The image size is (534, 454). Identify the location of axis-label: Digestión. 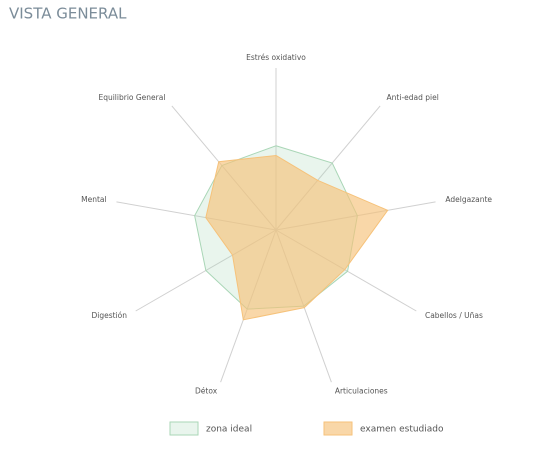
(110, 315).